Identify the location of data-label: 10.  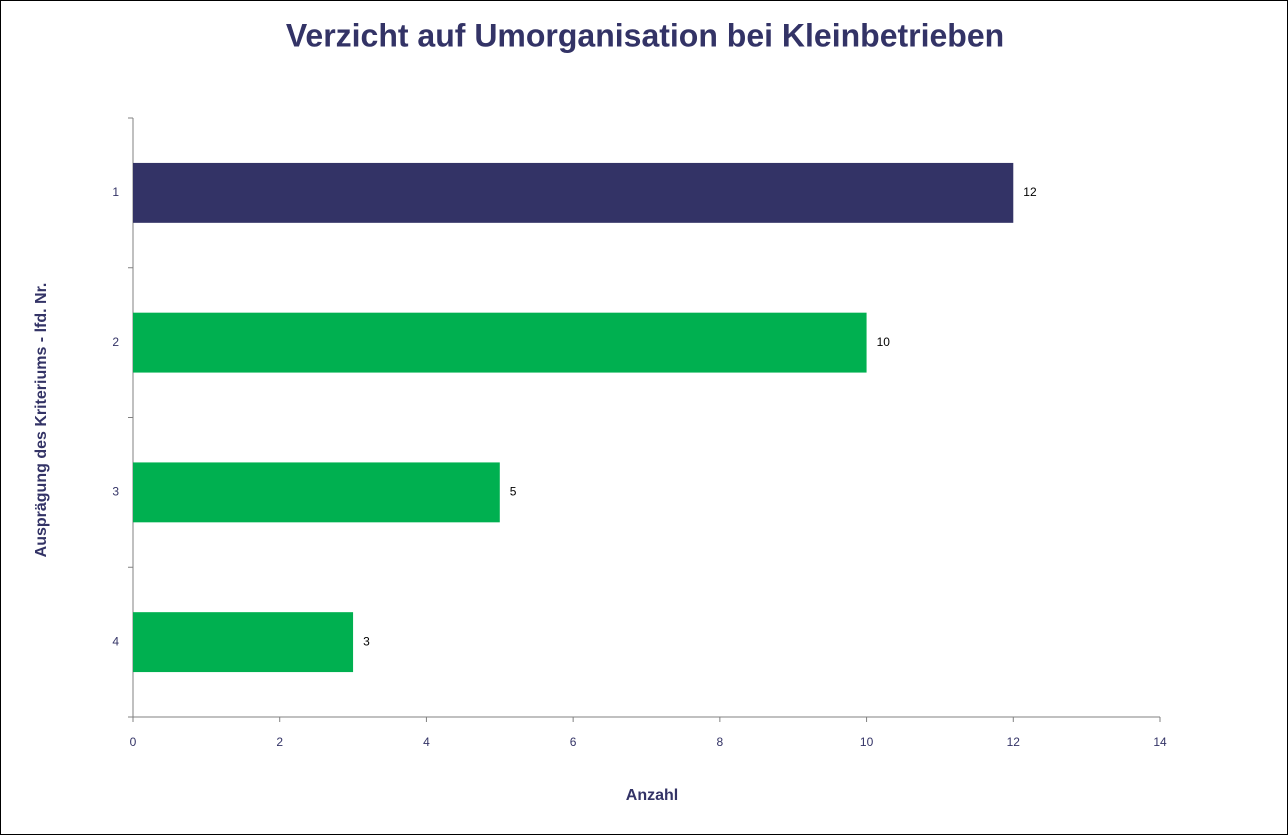
(884, 342).